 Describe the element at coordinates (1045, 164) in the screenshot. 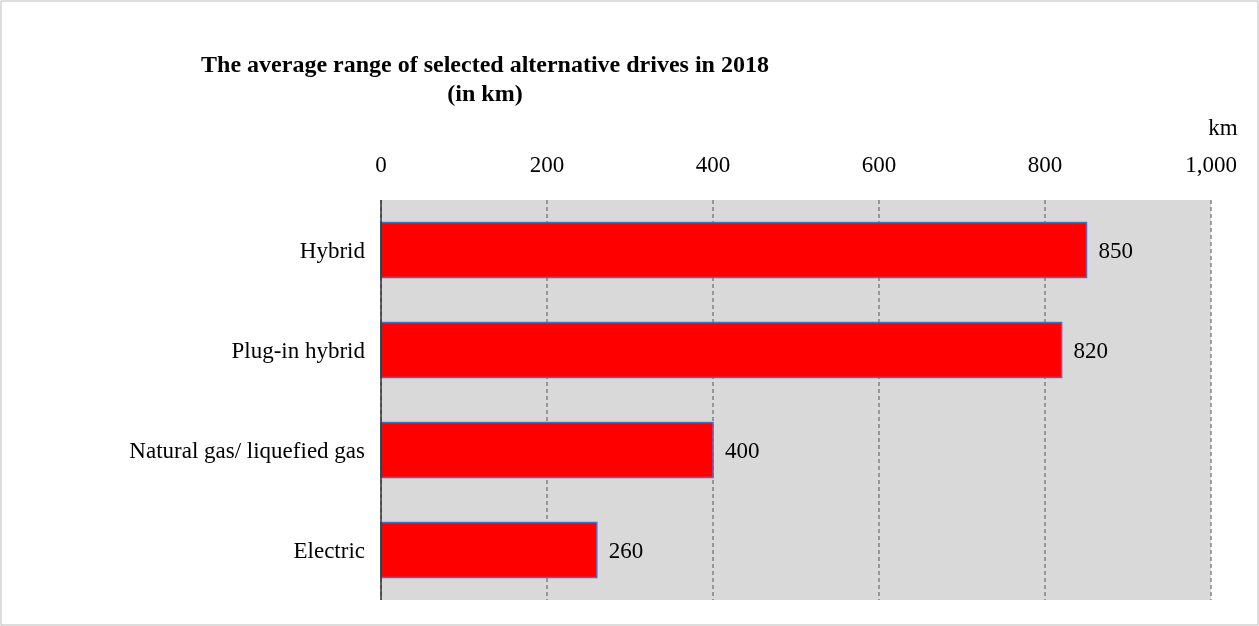

I see `x-tick-label: 800` at that location.